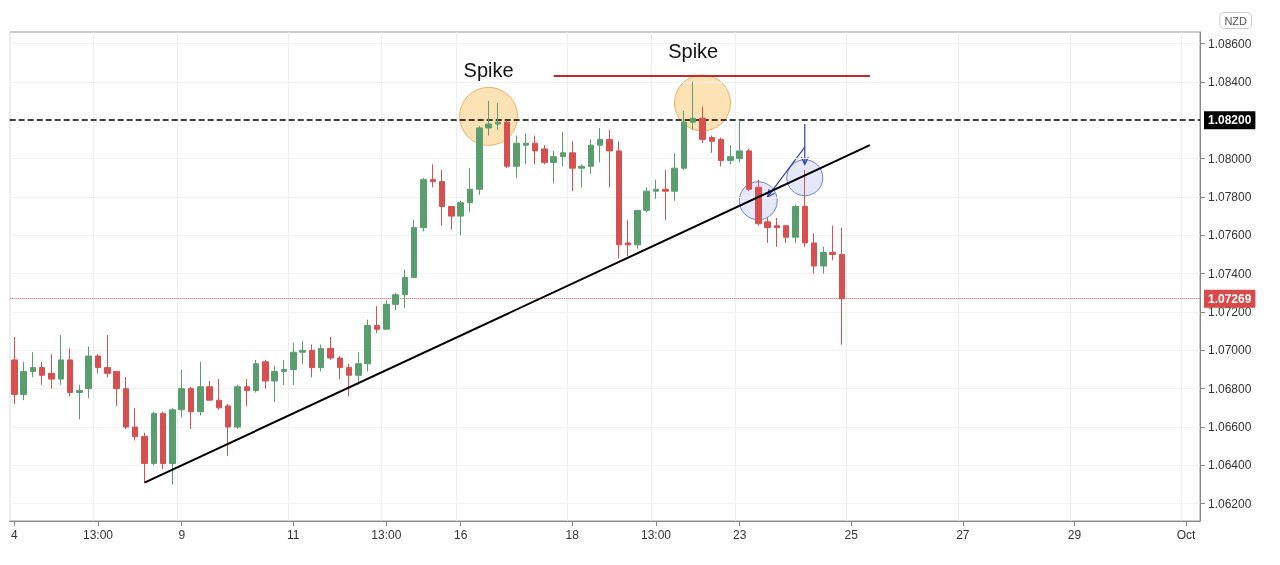 This screenshot has height=565, width=1280. What do you see at coordinates (963, 535) in the screenshot?
I see `x-tick-label: 27` at bounding box center [963, 535].